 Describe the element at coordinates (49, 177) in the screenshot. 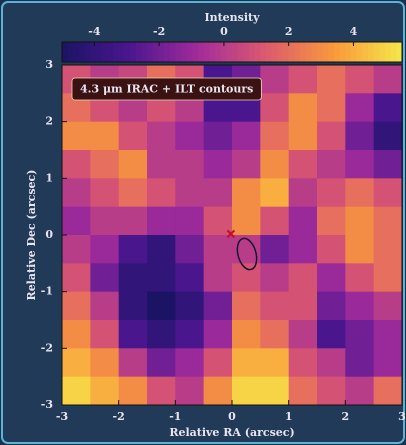

I see `y-tick-label: 1` at that location.